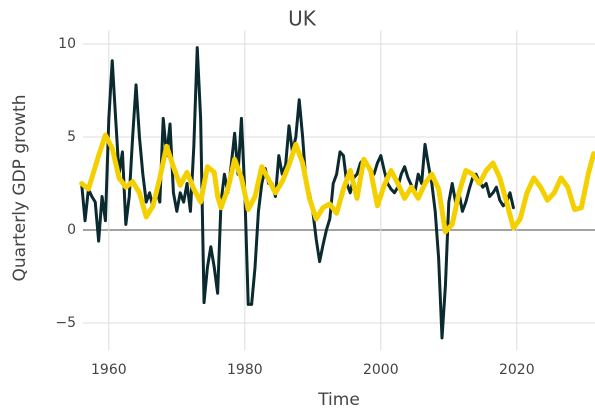 The image size is (595, 418). What do you see at coordinates (109, 370) in the screenshot?
I see `x-tick-label: 1960` at bounding box center [109, 370].